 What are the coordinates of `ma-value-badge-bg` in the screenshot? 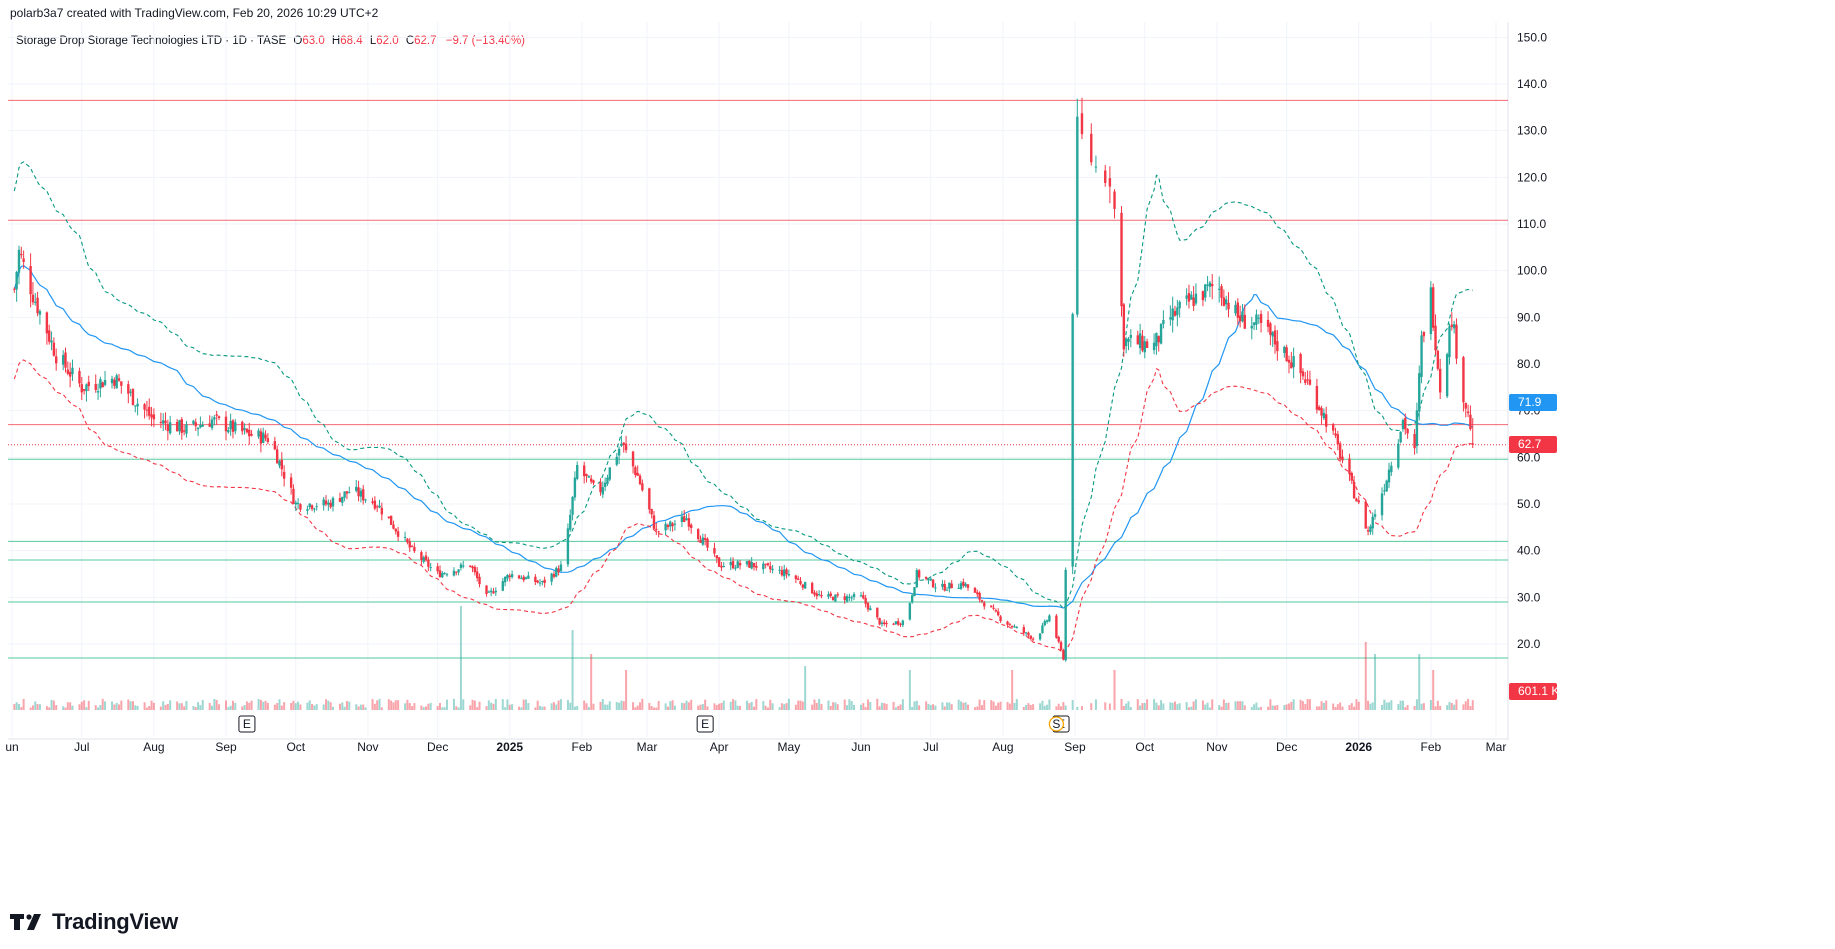 It's located at (1533, 402).